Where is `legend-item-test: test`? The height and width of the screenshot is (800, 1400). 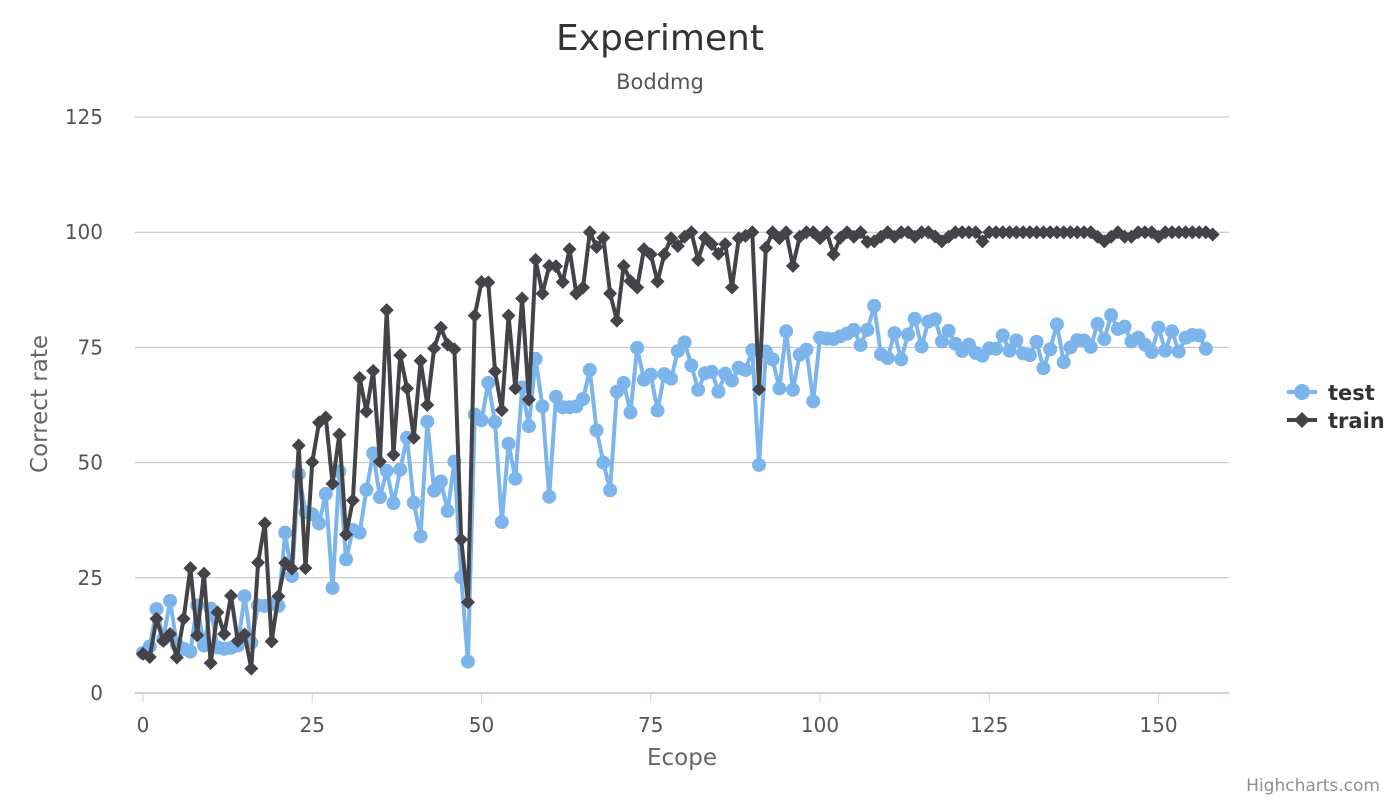
legend-item-test: test is located at coordinates (1331, 393).